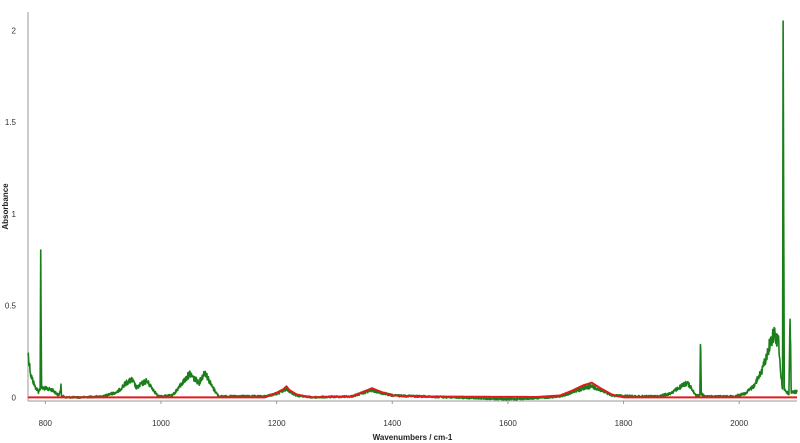  What do you see at coordinates (11, 306) in the screenshot?
I see `y-tick-label: 0.5` at bounding box center [11, 306].